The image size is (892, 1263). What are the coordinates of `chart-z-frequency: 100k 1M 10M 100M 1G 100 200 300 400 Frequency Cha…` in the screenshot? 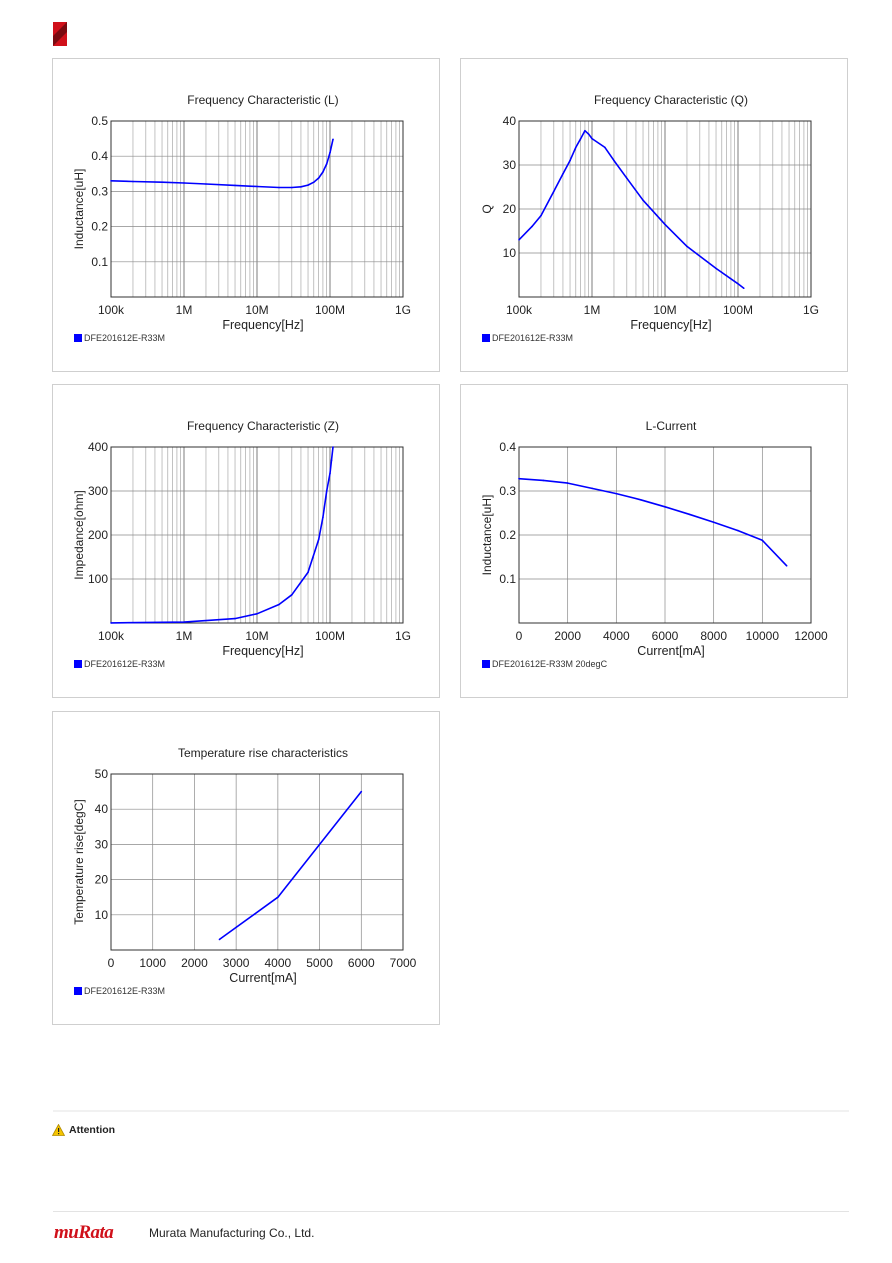 It's located at (241, 538).